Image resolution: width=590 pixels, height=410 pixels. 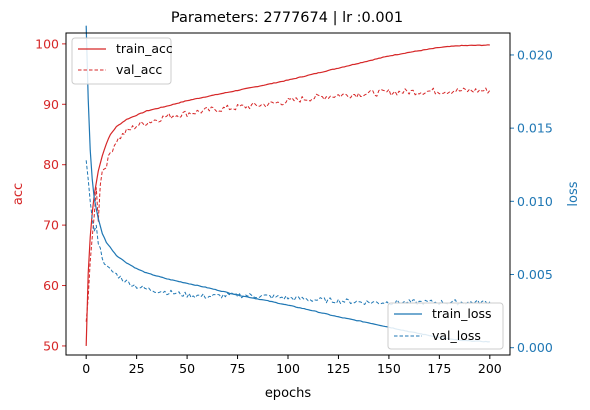 I want to click on right-y-axis: 0.000 0.005 0.010 0.015 0.020, so click(x=531, y=201).